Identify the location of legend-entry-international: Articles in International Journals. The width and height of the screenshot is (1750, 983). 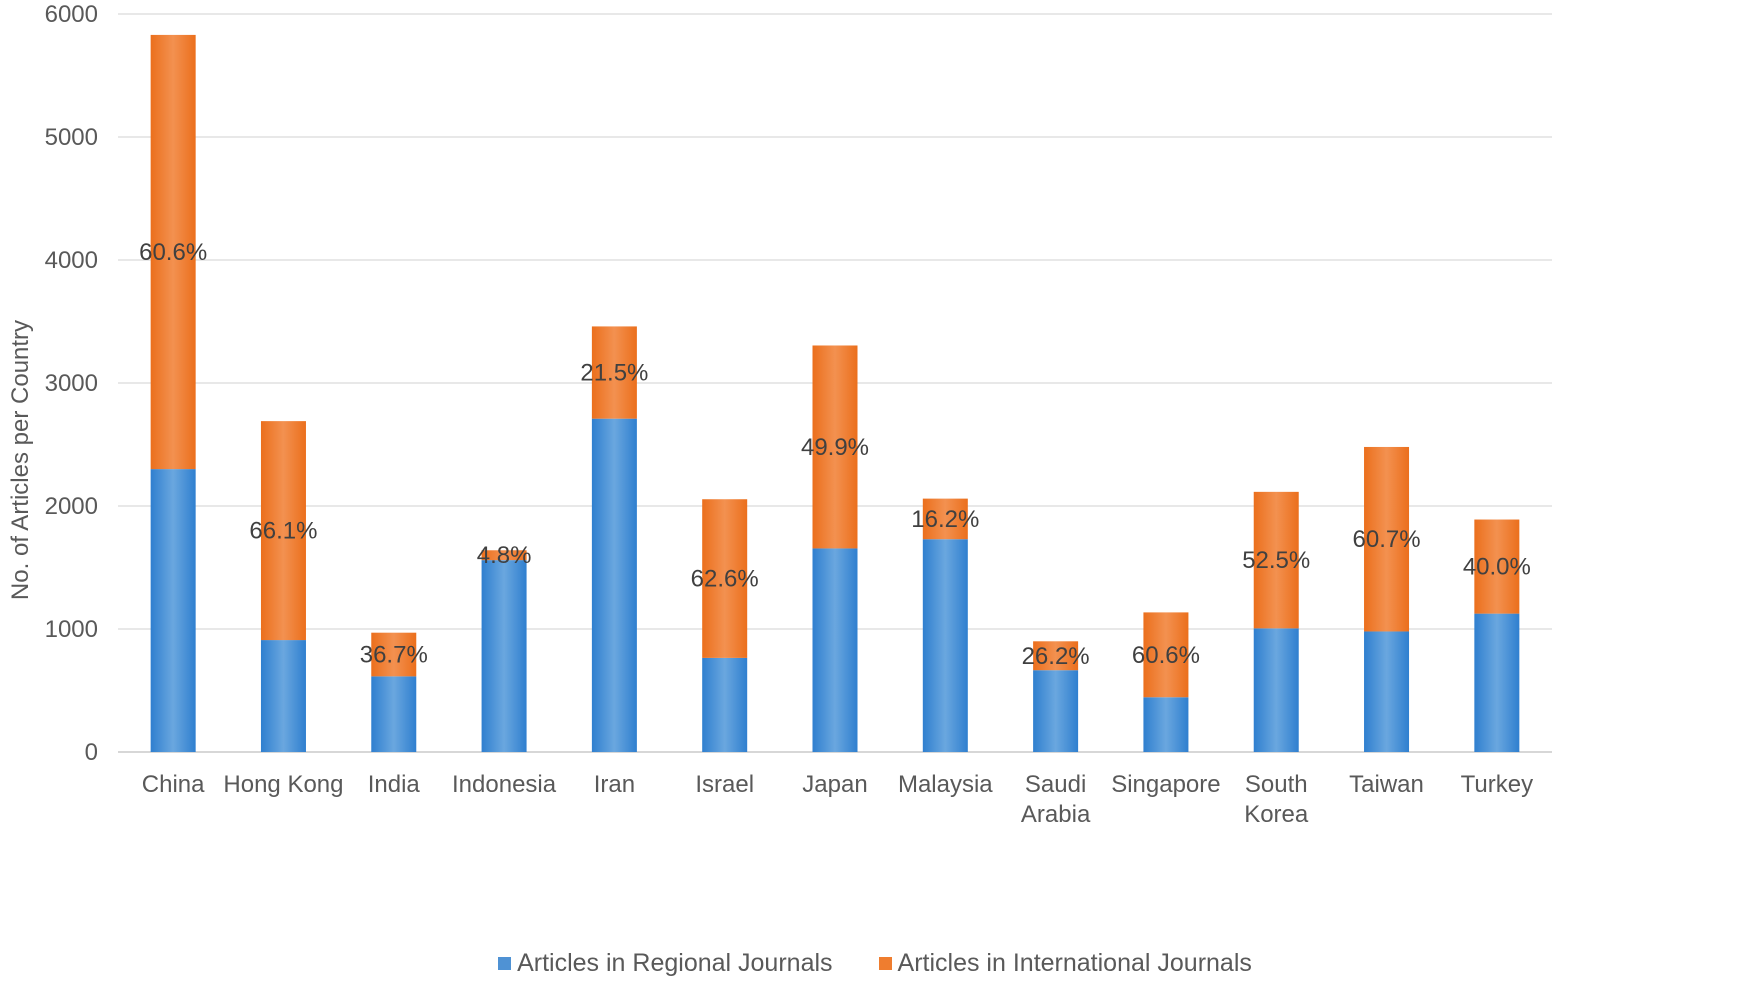
(1065, 963).